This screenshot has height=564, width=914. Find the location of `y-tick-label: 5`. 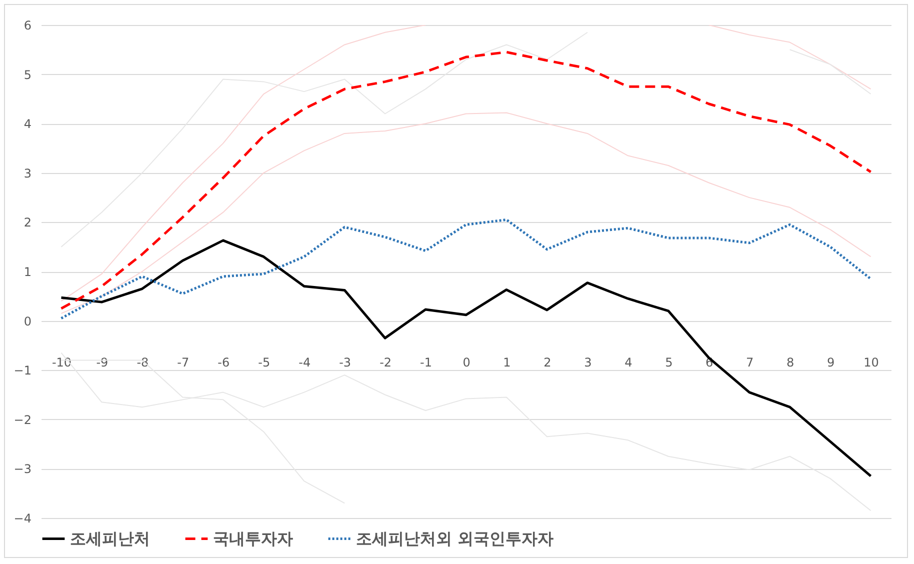

y-tick-label: 5 is located at coordinates (28, 75).